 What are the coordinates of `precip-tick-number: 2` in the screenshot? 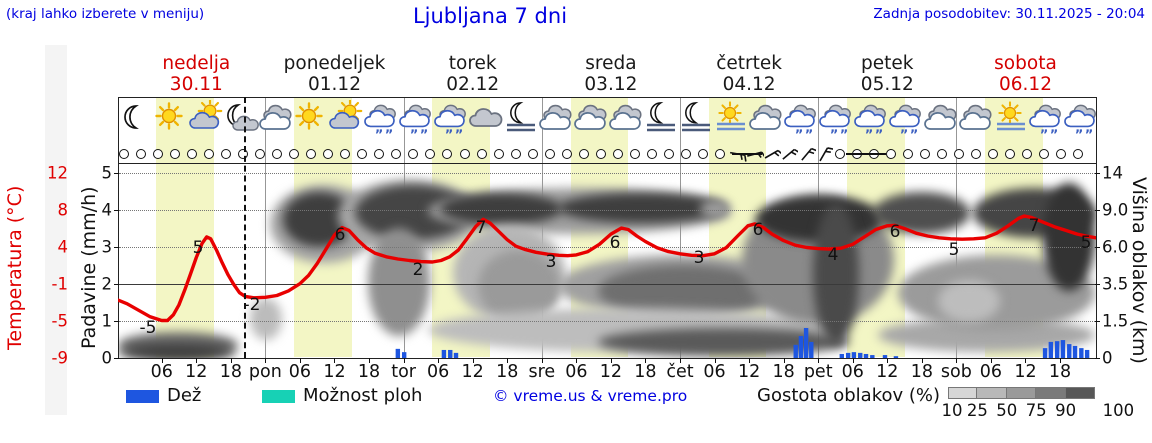 It's located at (107, 284).